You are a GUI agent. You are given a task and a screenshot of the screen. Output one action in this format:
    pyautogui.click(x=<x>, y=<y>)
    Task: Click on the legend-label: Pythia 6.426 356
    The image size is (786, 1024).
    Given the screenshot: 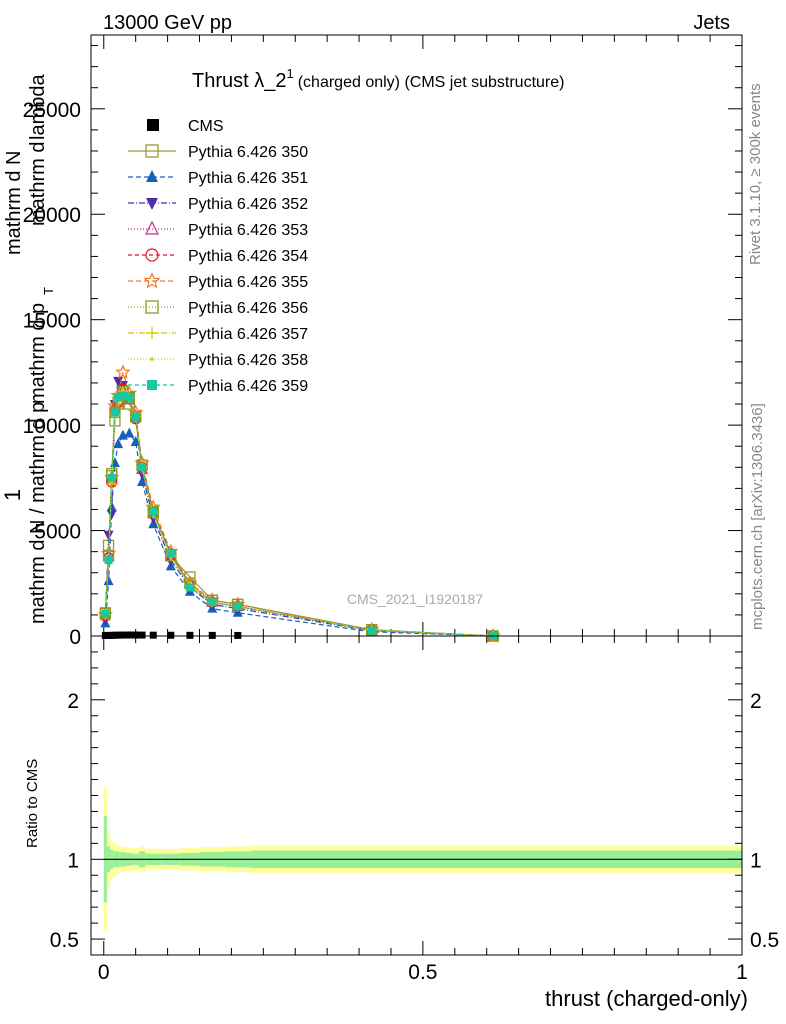 What is the action you would take?
    pyautogui.click(x=248, y=308)
    